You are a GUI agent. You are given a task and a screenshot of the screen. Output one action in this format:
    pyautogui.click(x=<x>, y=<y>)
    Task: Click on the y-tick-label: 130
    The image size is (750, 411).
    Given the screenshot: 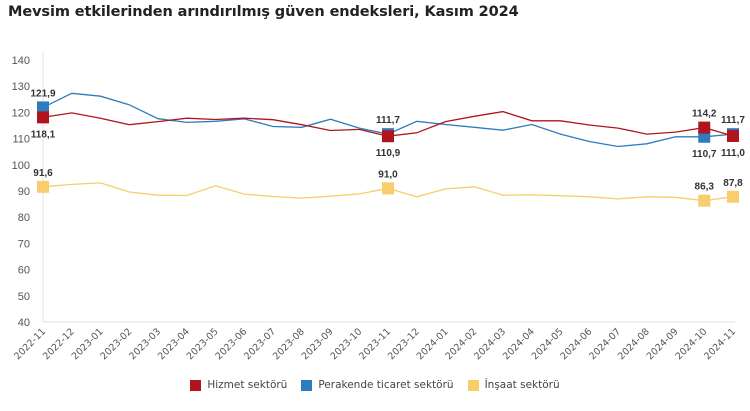 What is the action you would take?
    pyautogui.click(x=21, y=87)
    